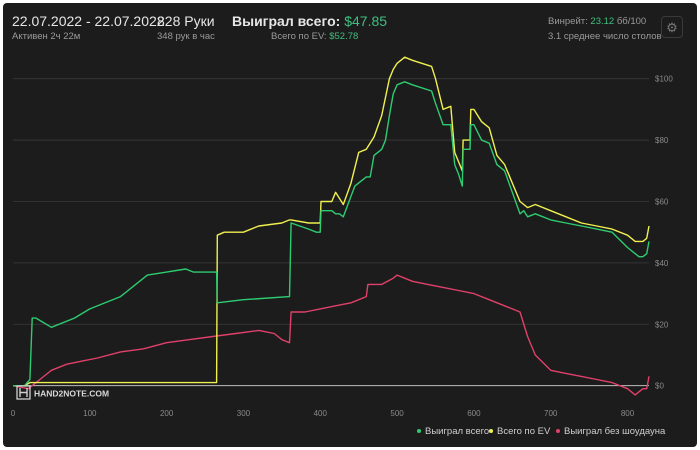  I want to click on winrate-value: 23.12, so click(602, 21).